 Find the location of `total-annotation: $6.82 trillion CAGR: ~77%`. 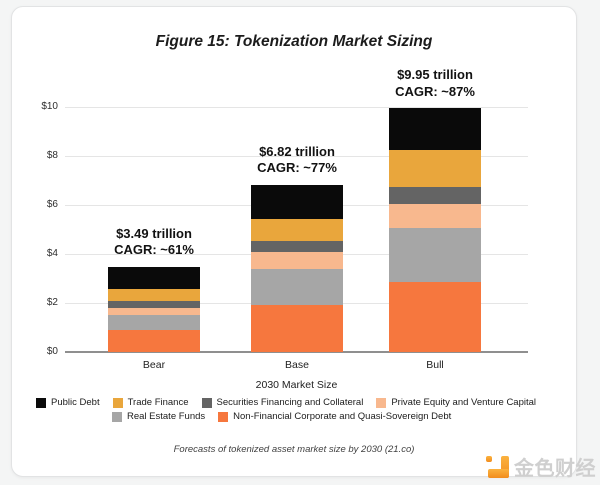

total-annotation: $6.82 trillion CAGR: ~77% is located at coordinates (297, 160).